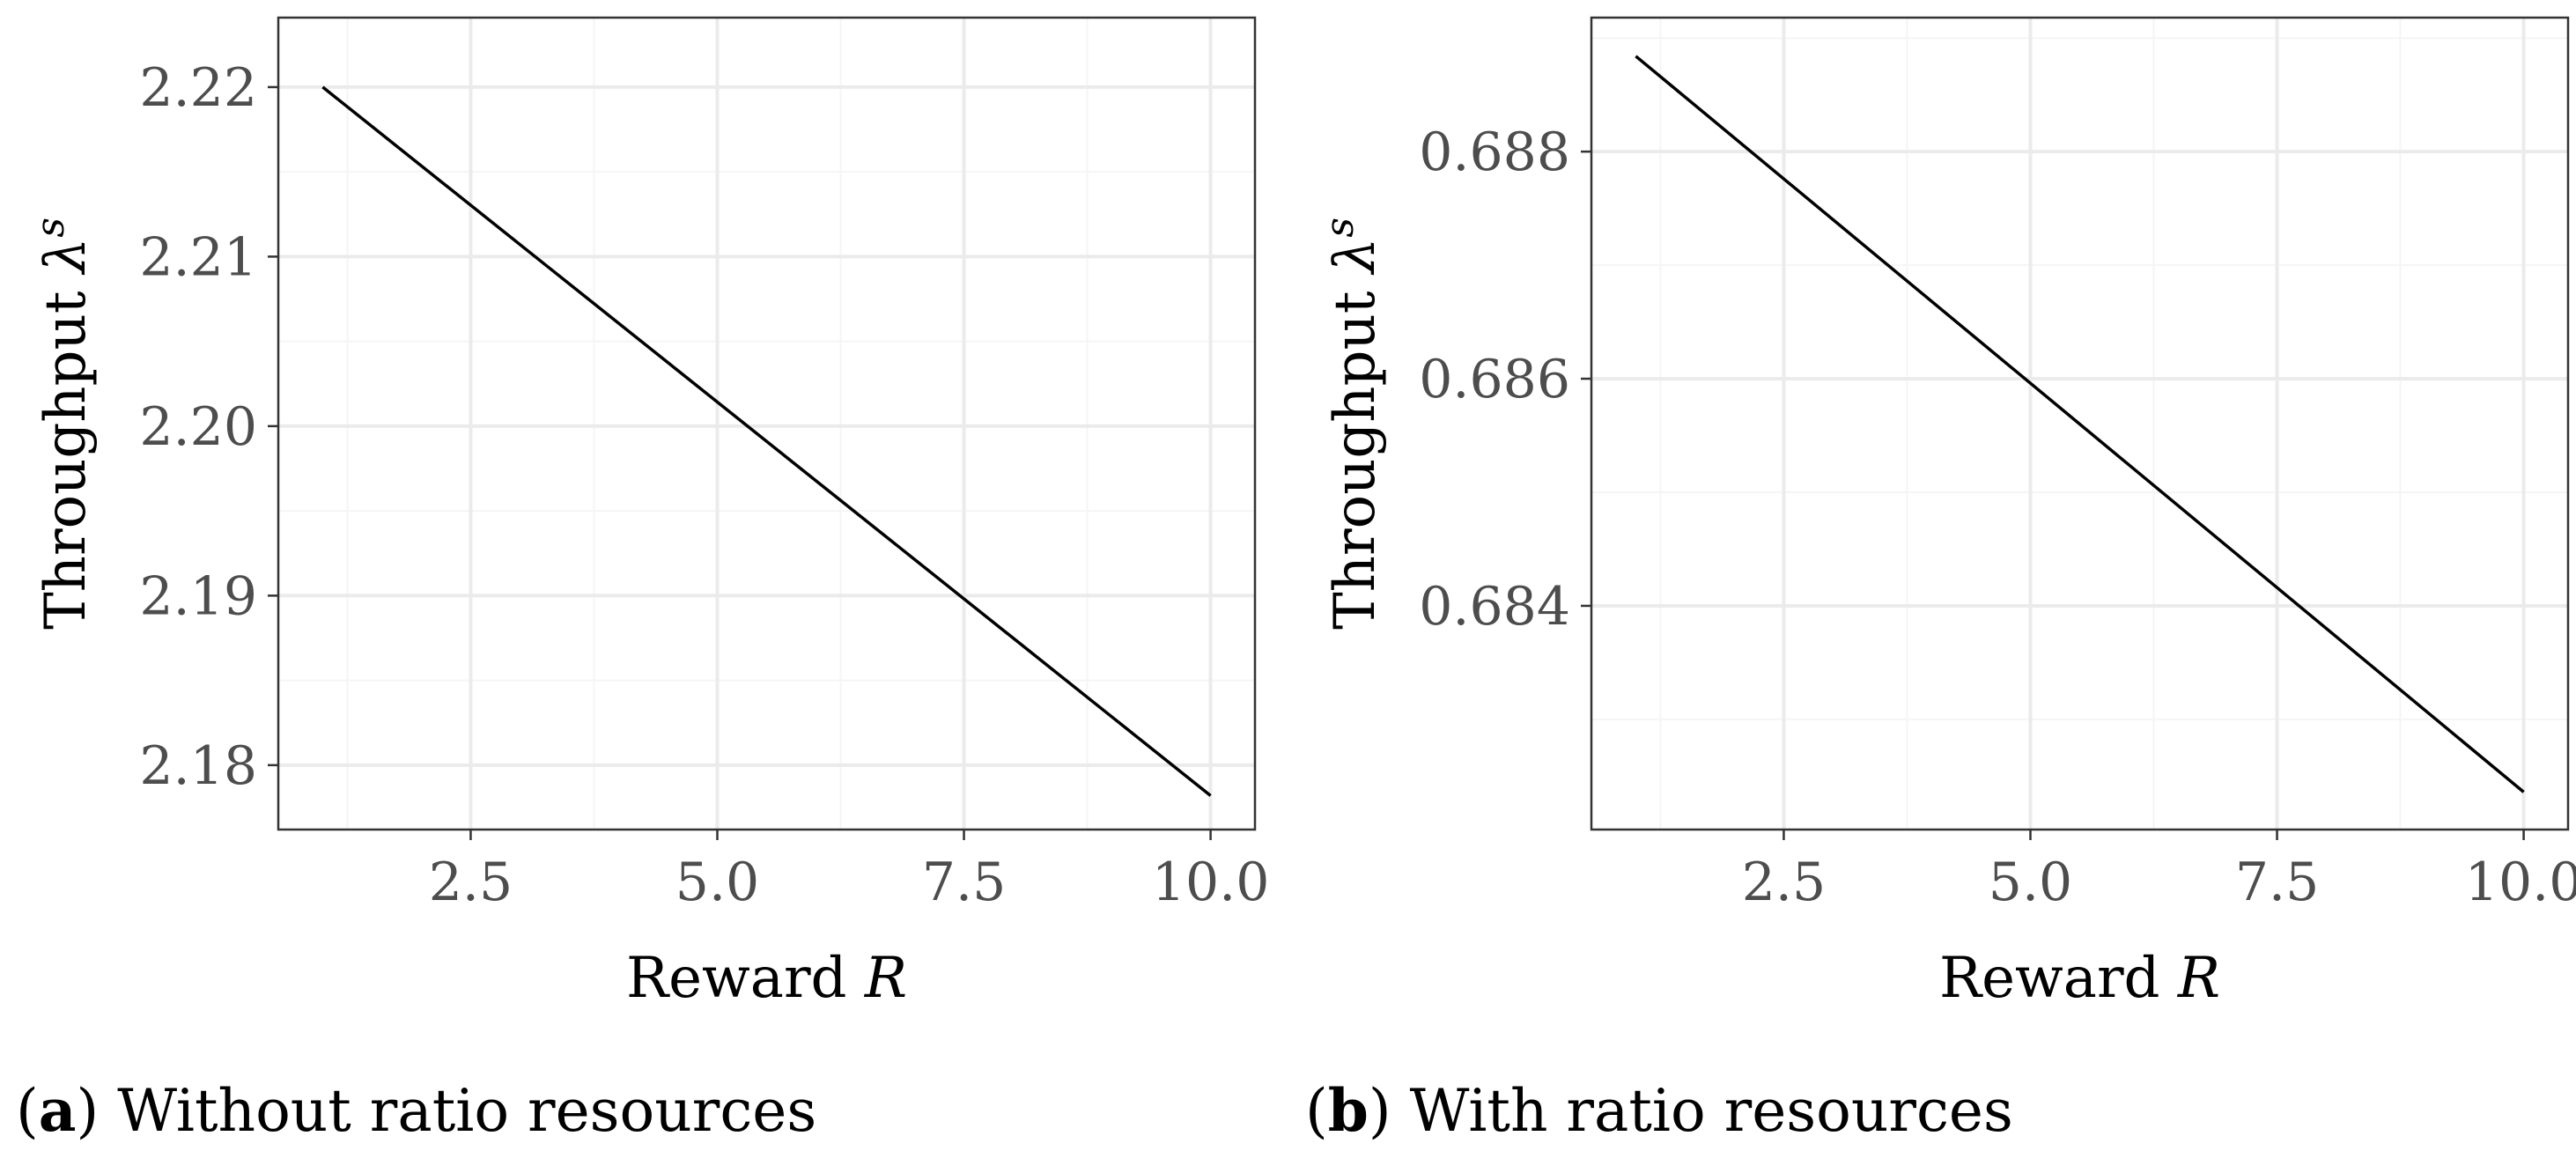  Describe the element at coordinates (198, 766) in the screenshot. I see `chart-a-y-tick-label-0: 2.18` at that location.